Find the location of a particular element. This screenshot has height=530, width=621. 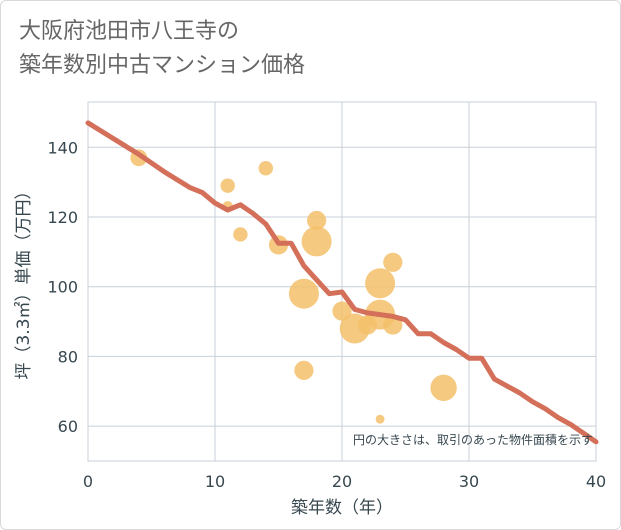

x-axis-title: 築年数（年） is located at coordinates (342, 508).